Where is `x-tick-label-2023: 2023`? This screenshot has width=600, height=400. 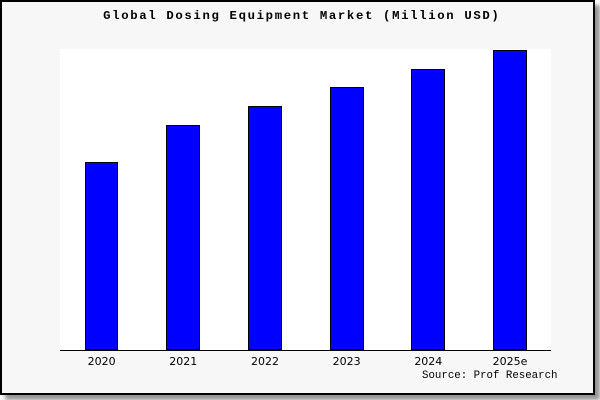
x-tick-label-2023: 2023 is located at coordinates (346, 361).